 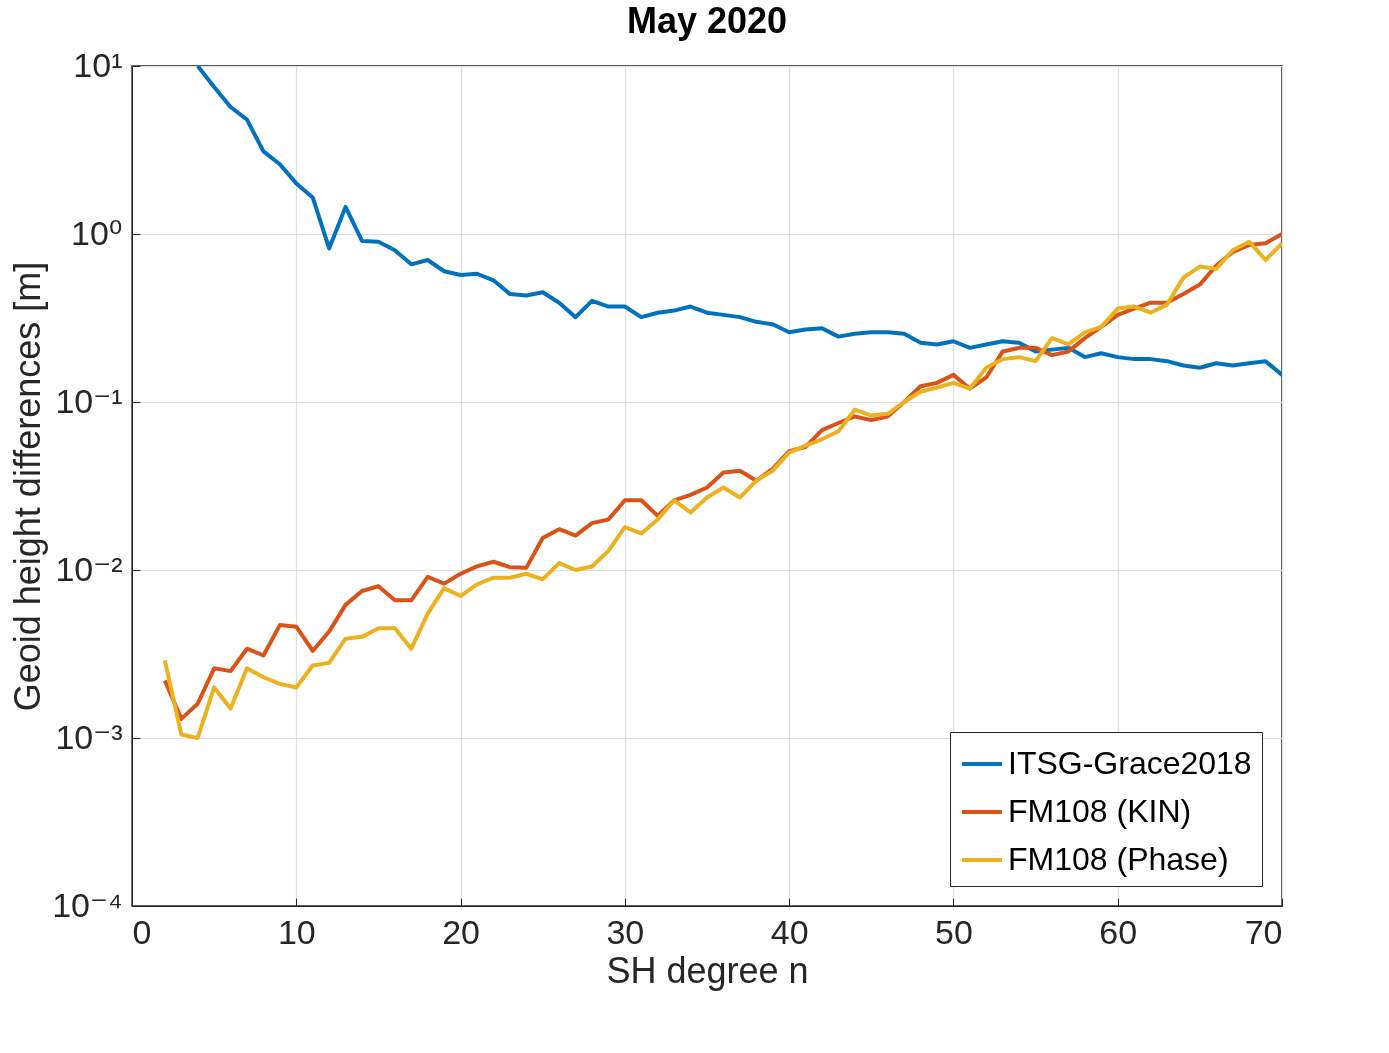 What do you see at coordinates (87, 904) in the screenshot?
I see `y-tick-label: 10⁻⁴` at bounding box center [87, 904].